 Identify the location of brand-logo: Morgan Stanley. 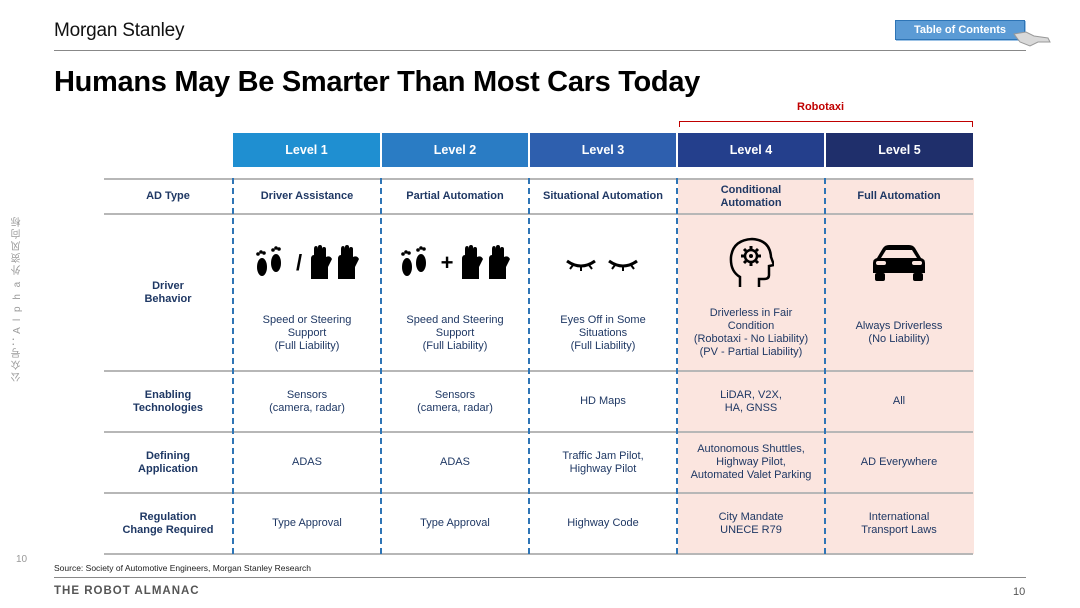
(119, 30).